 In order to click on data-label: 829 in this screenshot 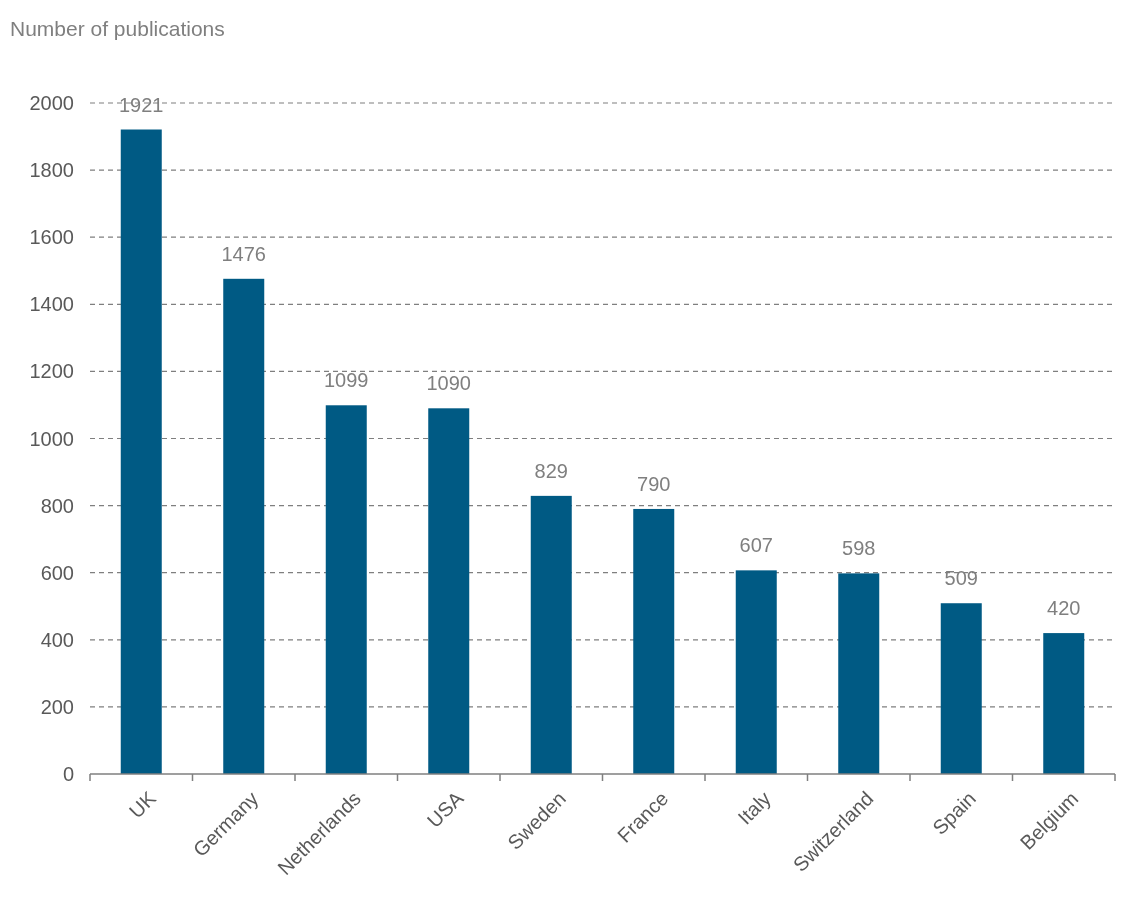, I will do `click(551, 470)`.